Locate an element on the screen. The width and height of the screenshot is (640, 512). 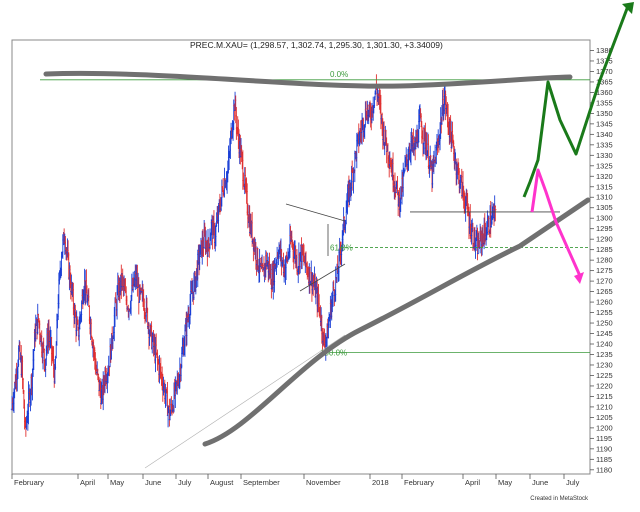
y-tick-label: 1210 is located at coordinates (604, 406).